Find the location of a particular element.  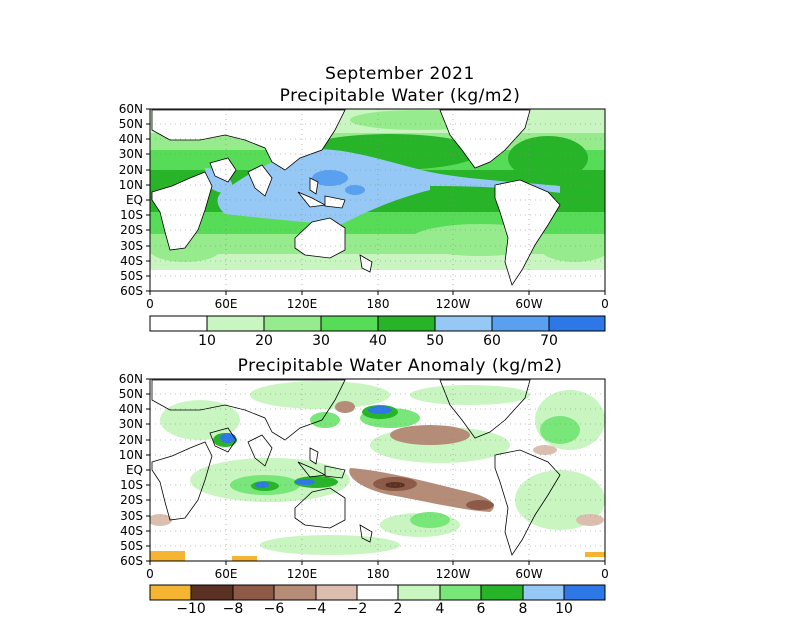

colorbar-label: −8 is located at coordinates (233, 609).